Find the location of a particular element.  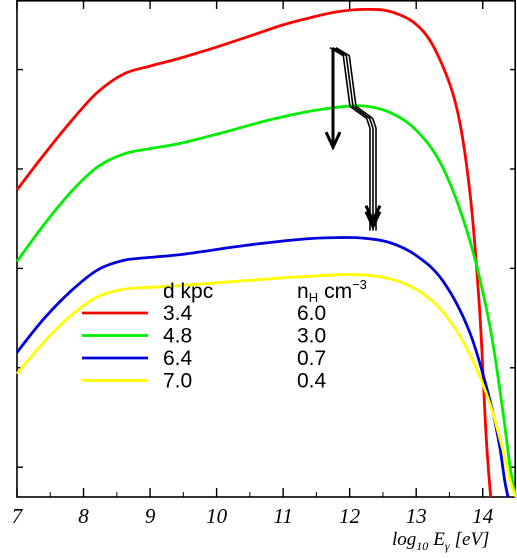

x-axis-label-var: E is located at coordinates (438, 539).